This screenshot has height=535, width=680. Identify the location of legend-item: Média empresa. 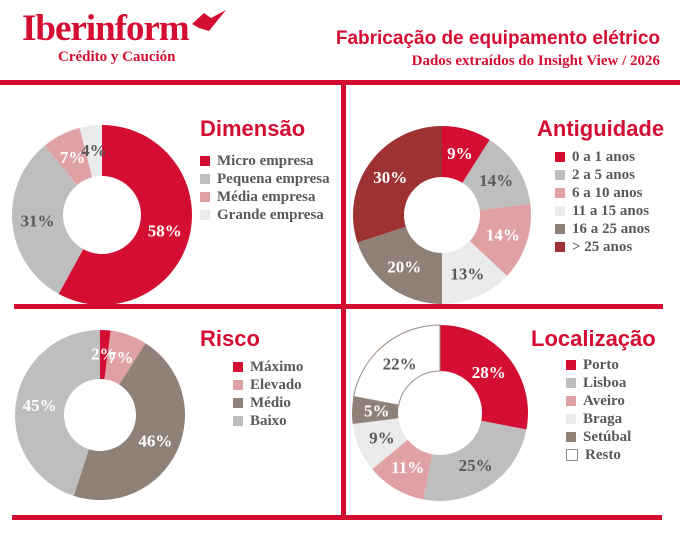
(265, 197).